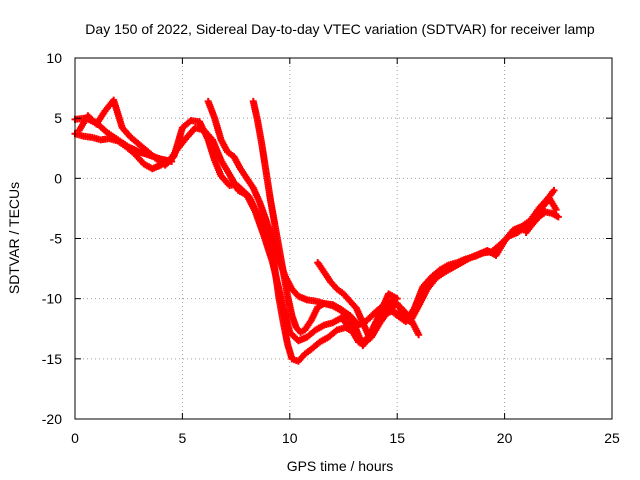 The width and height of the screenshot is (640, 480). What do you see at coordinates (290, 438) in the screenshot?
I see `x-tick-label: 10` at bounding box center [290, 438].